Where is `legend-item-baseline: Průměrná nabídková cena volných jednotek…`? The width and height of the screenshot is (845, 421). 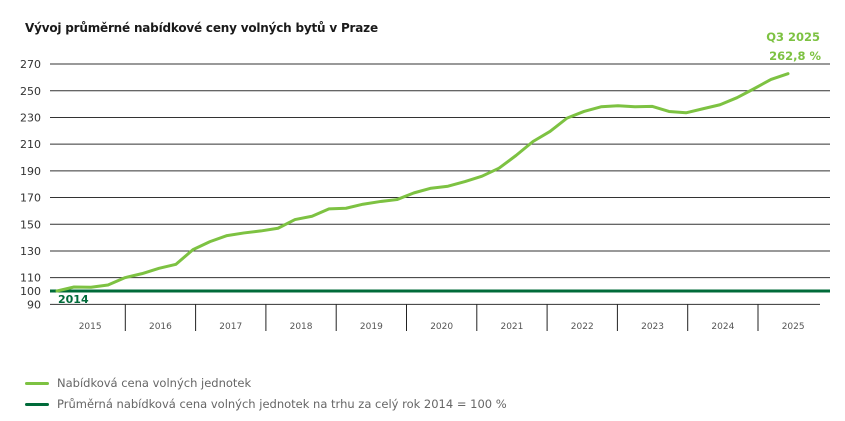
legend-item-baseline: Průměrná nabídková cena volných jednotek… is located at coordinates (266, 404).